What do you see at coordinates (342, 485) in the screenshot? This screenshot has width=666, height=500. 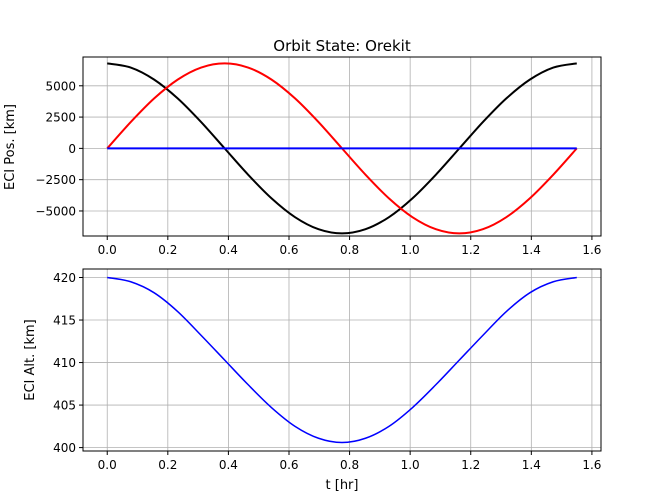 I see `x-axis-label: t [hr]` at bounding box center [342, 485].